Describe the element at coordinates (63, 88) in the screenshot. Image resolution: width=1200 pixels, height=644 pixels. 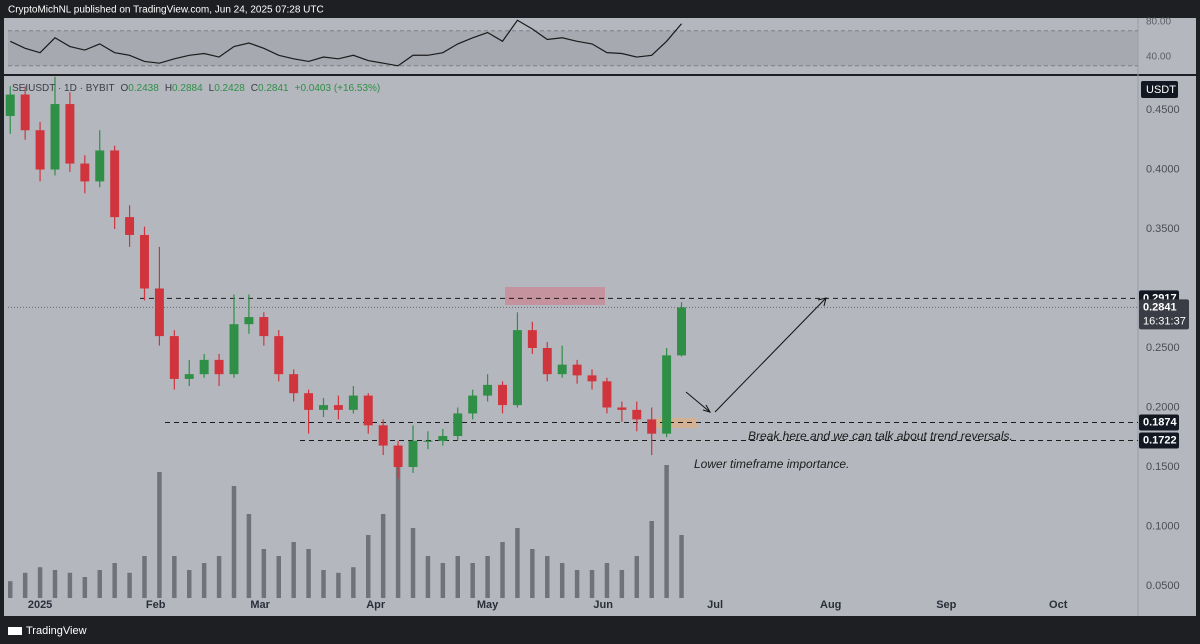
I see `symbol: SEIUSDT · 1D · BYBIT` at that location.